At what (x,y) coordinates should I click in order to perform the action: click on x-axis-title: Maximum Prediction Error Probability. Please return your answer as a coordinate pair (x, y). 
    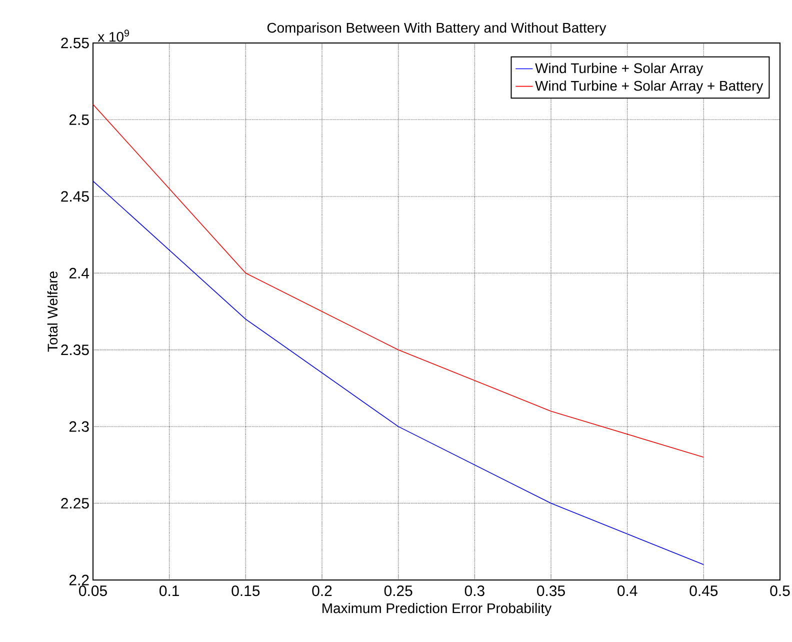
    Looking at the image, I should click on (437, 609).